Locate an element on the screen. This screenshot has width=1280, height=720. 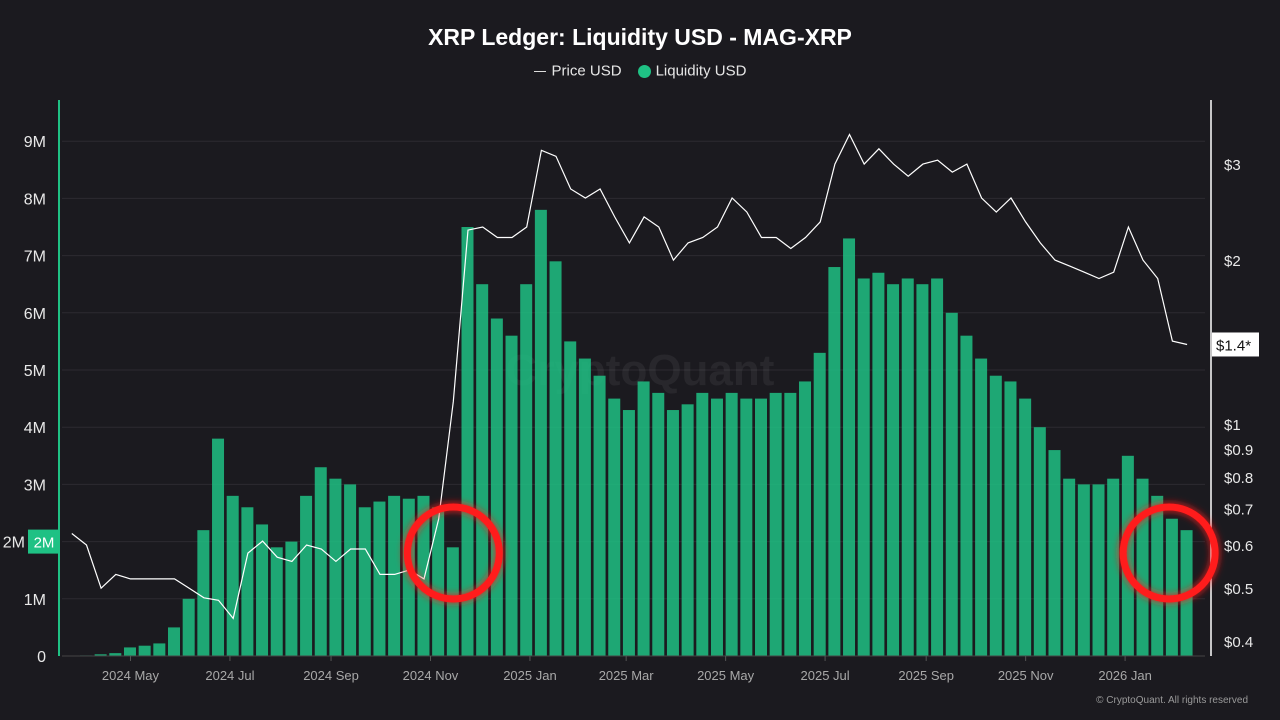
y-left-highlight-box is located at coordinates (43, 541).